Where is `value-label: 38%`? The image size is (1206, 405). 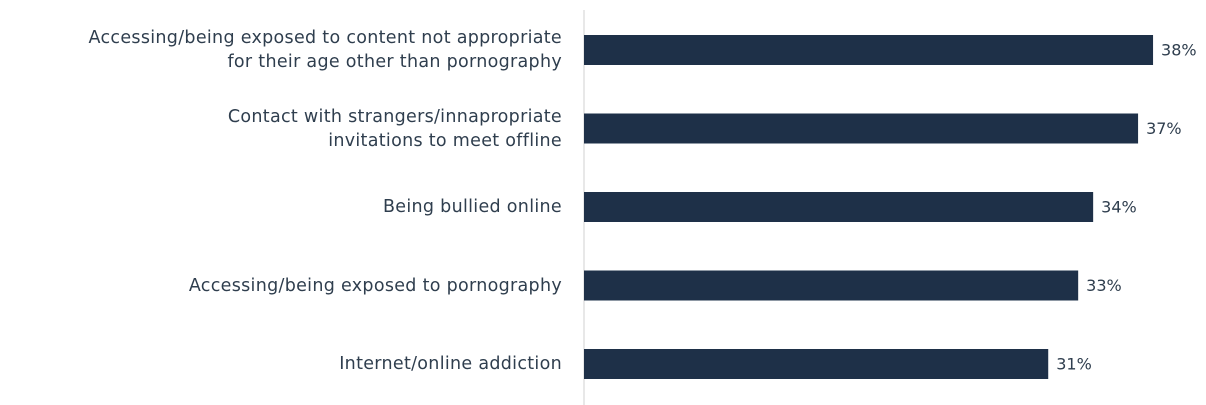
value-label: 38% is located at coordinates (1179, 50).